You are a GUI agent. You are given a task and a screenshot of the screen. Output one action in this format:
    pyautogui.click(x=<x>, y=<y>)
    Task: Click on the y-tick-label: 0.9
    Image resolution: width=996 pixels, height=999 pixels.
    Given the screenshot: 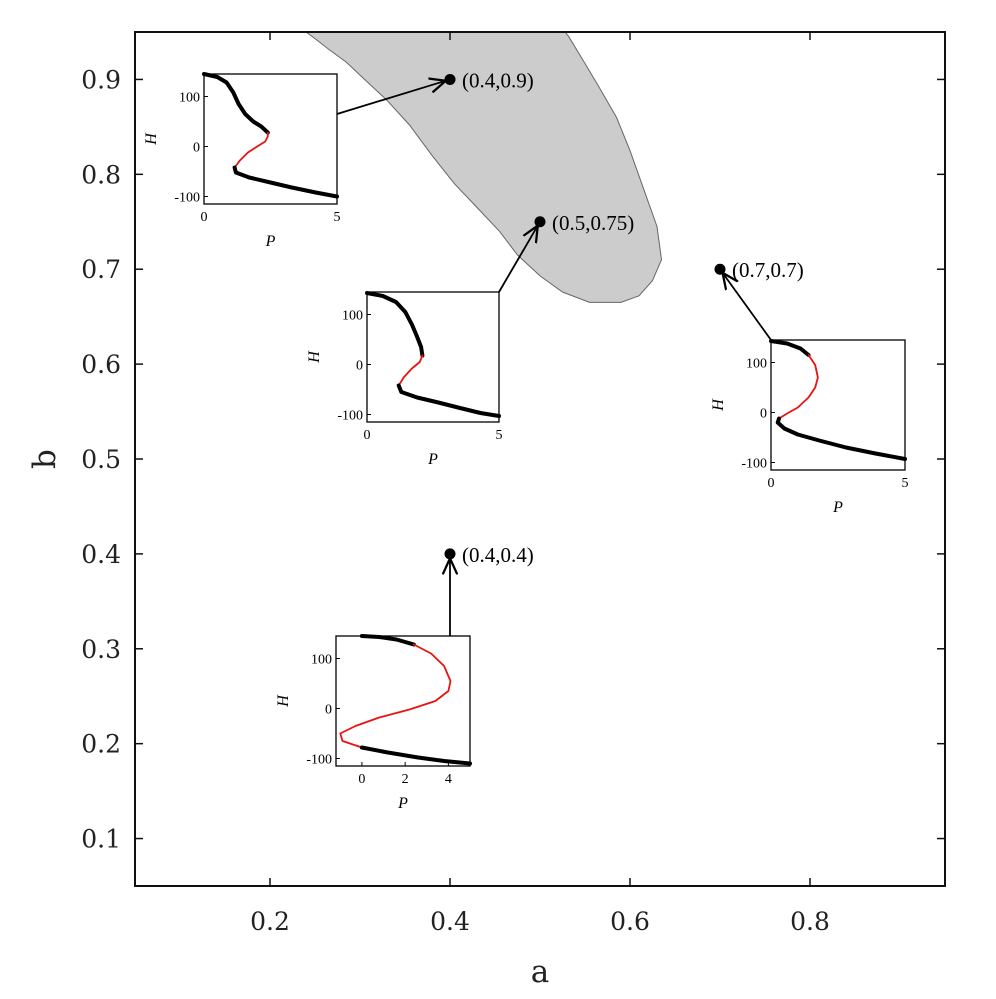 What is the action you would take?
    pyautogui.click(x=101, y=79)
    